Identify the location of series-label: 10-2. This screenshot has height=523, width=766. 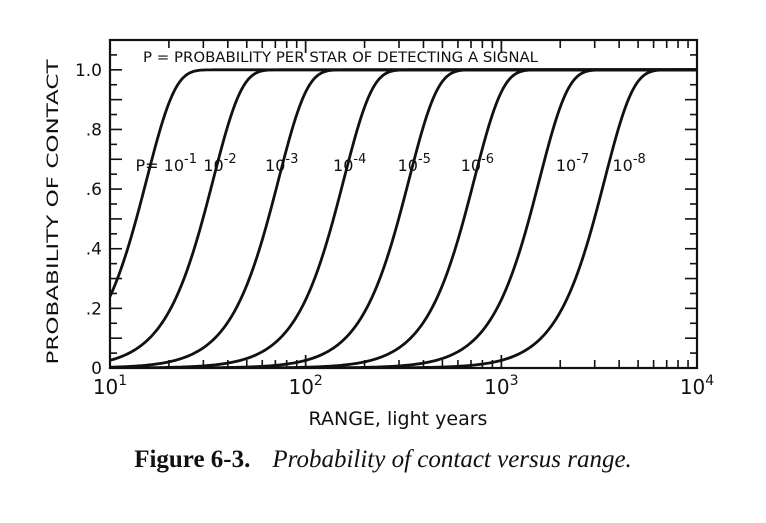
(219, 163).